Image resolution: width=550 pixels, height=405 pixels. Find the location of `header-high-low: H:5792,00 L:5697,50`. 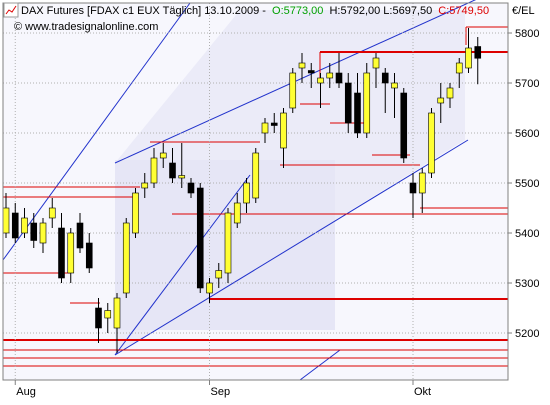

header-high-low: H:5792,00 L:5697,50 is located at coordinates (380, 11).